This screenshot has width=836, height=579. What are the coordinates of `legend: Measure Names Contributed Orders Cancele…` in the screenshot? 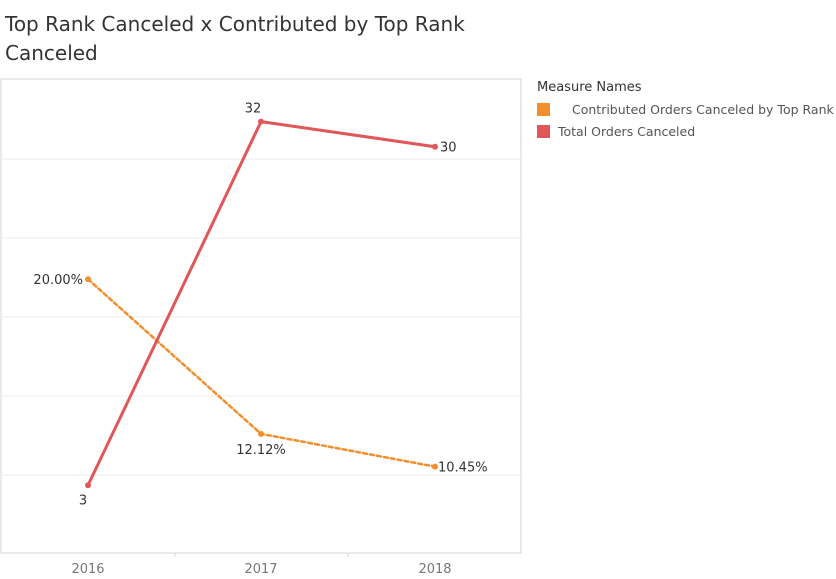 It's located at (685, 111).